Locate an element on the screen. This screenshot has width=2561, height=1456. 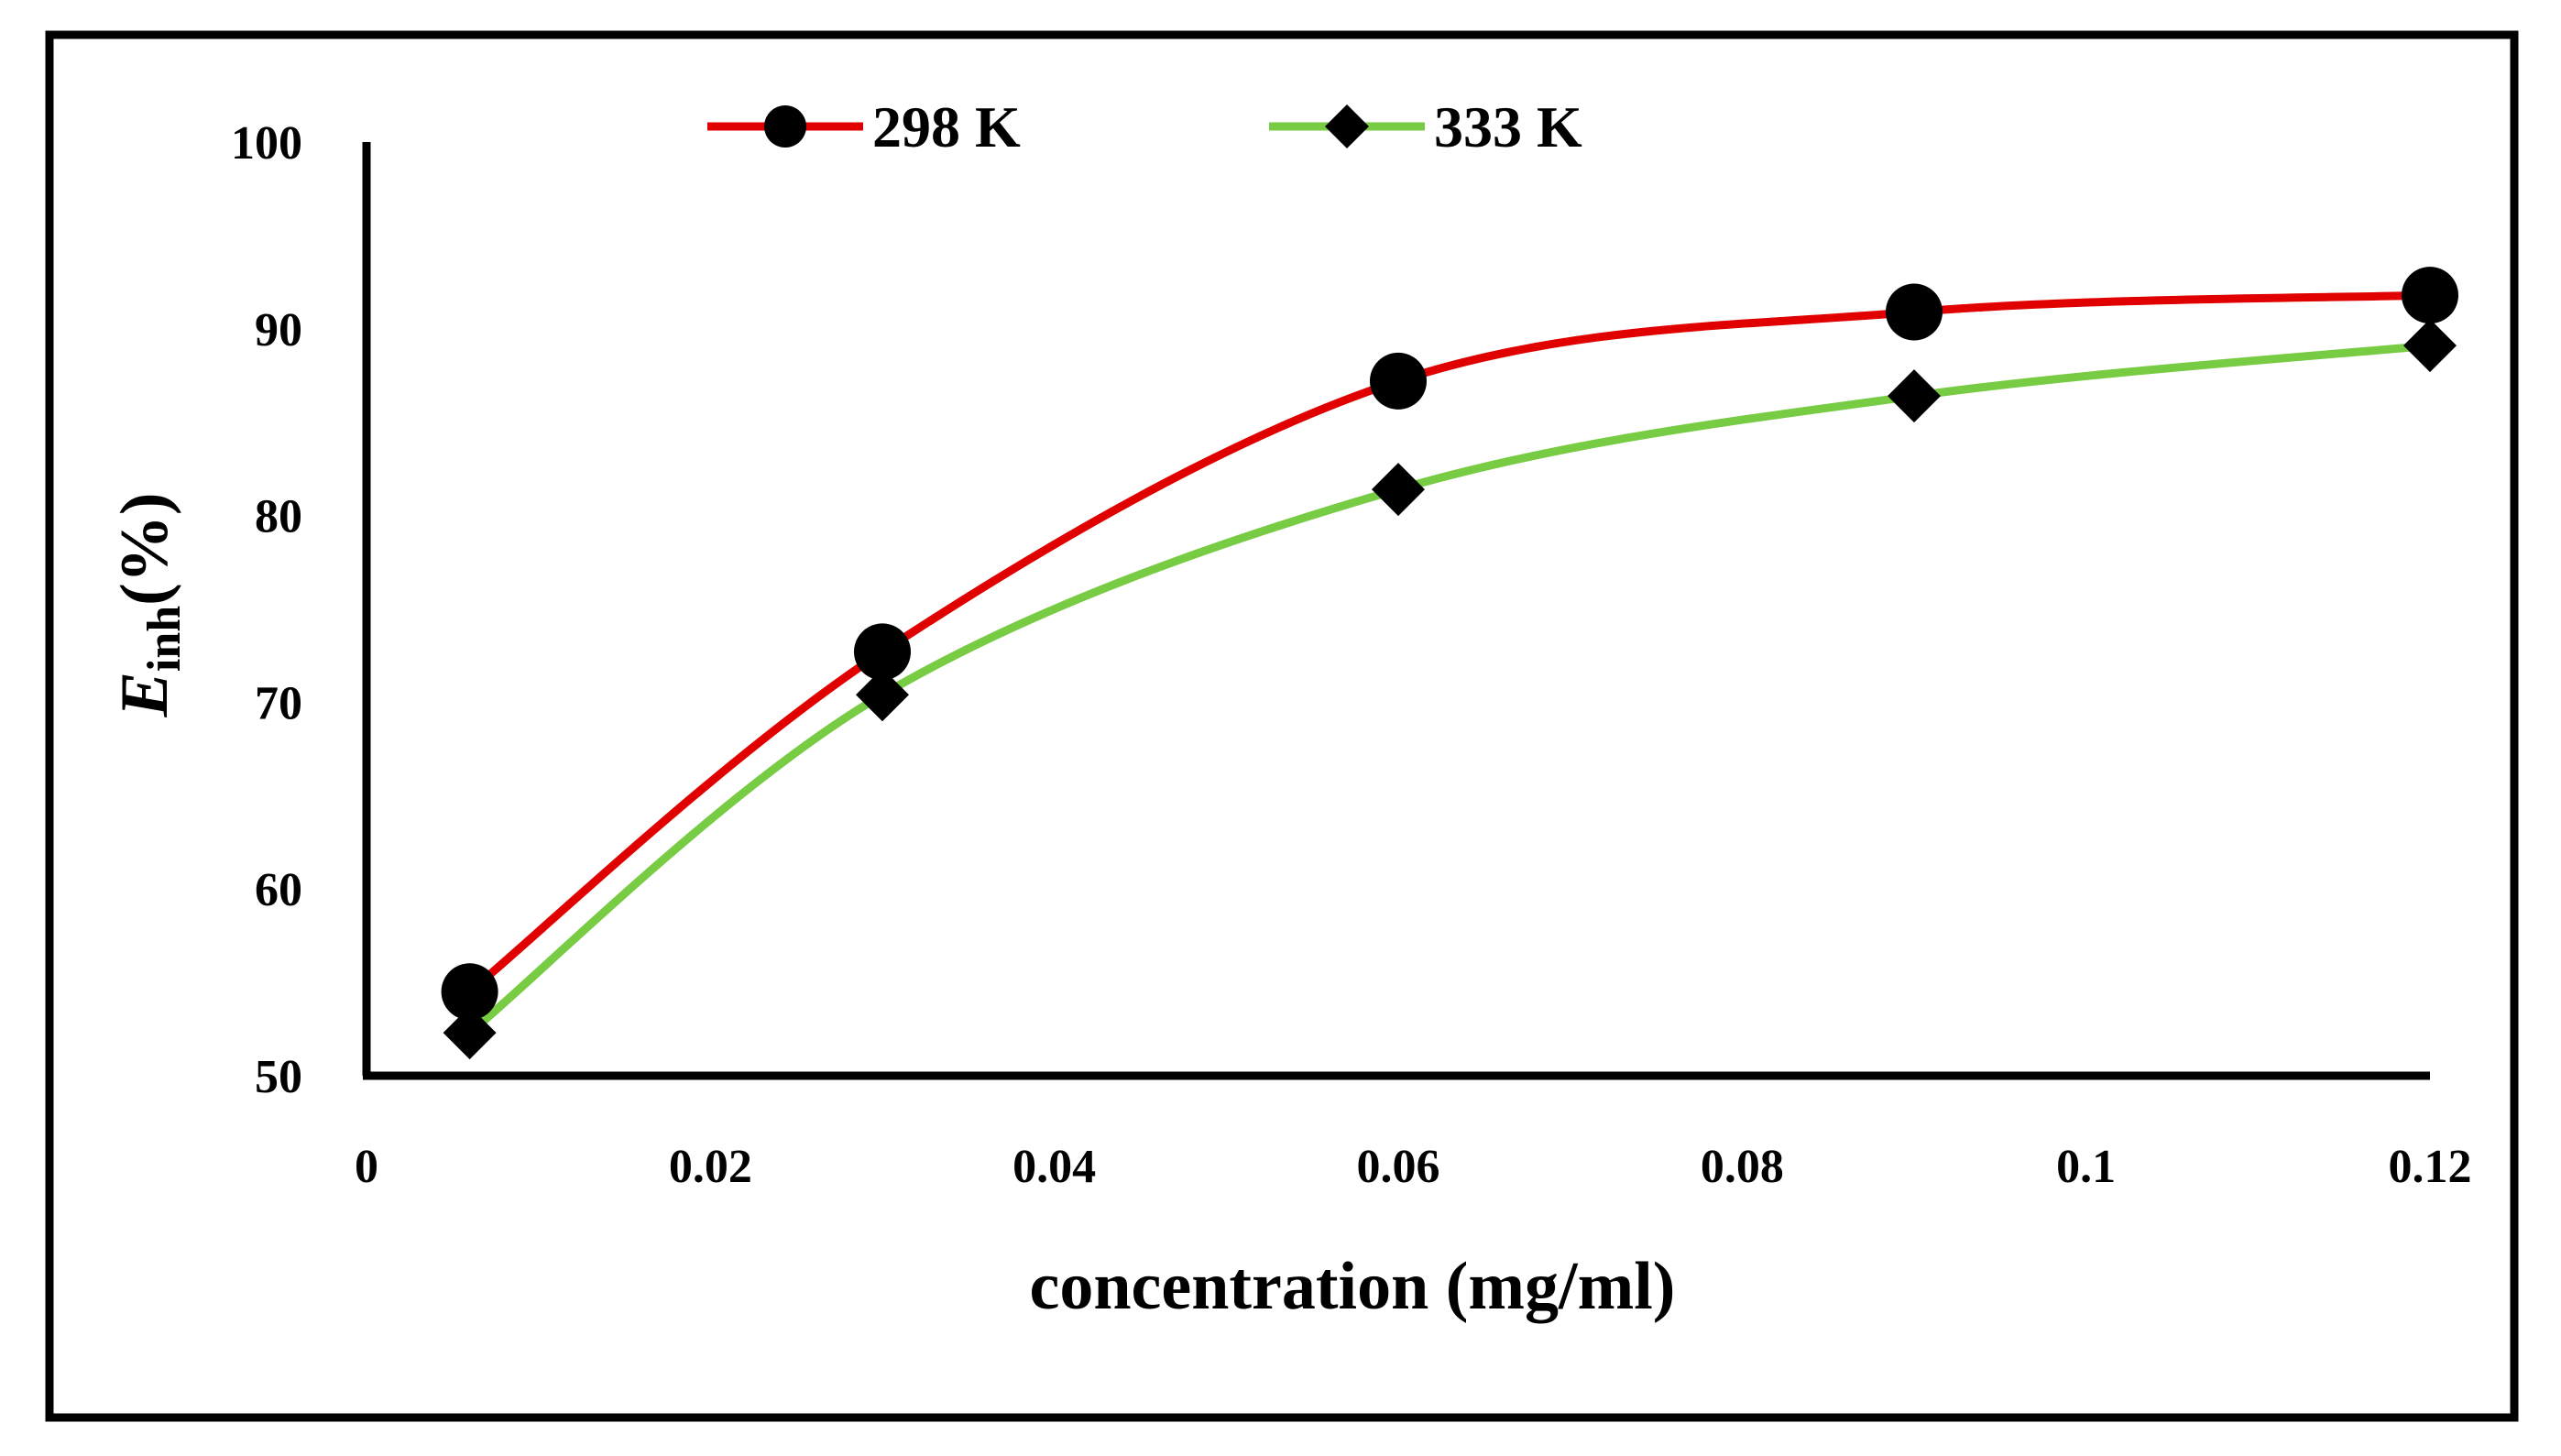
legend: 298 K 333 K is located at coordinates (1145, 126).